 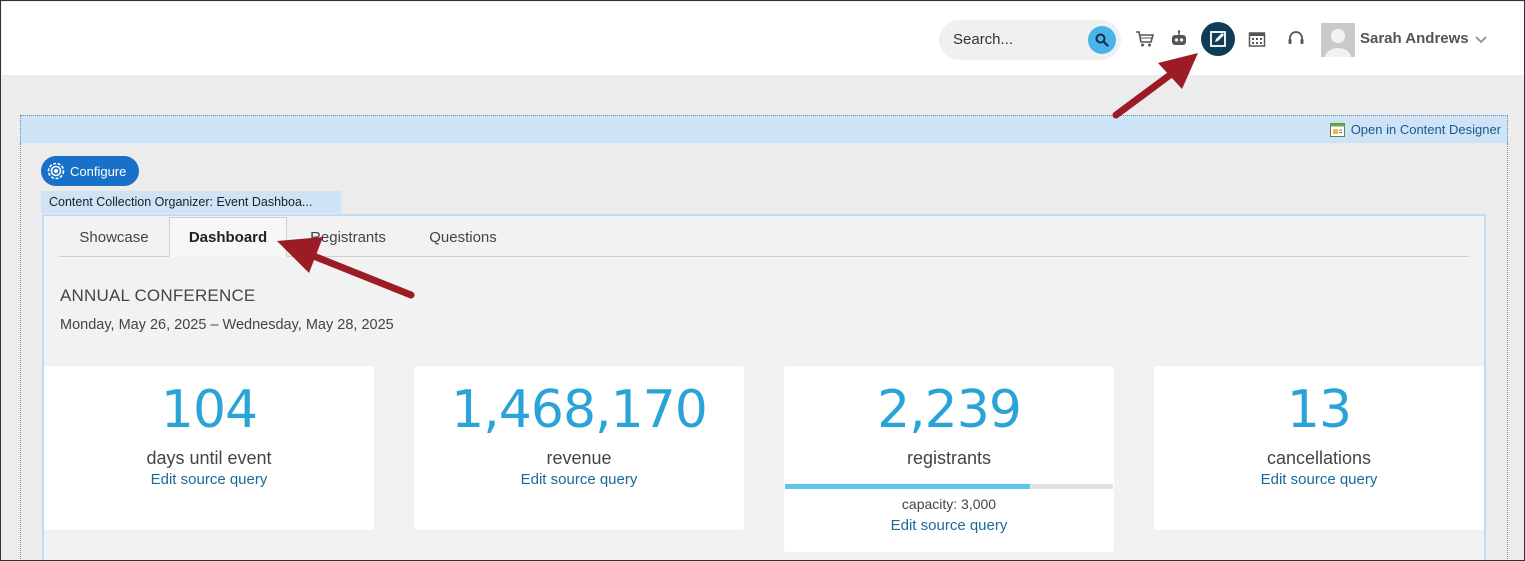 I want to click on stat-label: revenue, so click(x=579, y=458).